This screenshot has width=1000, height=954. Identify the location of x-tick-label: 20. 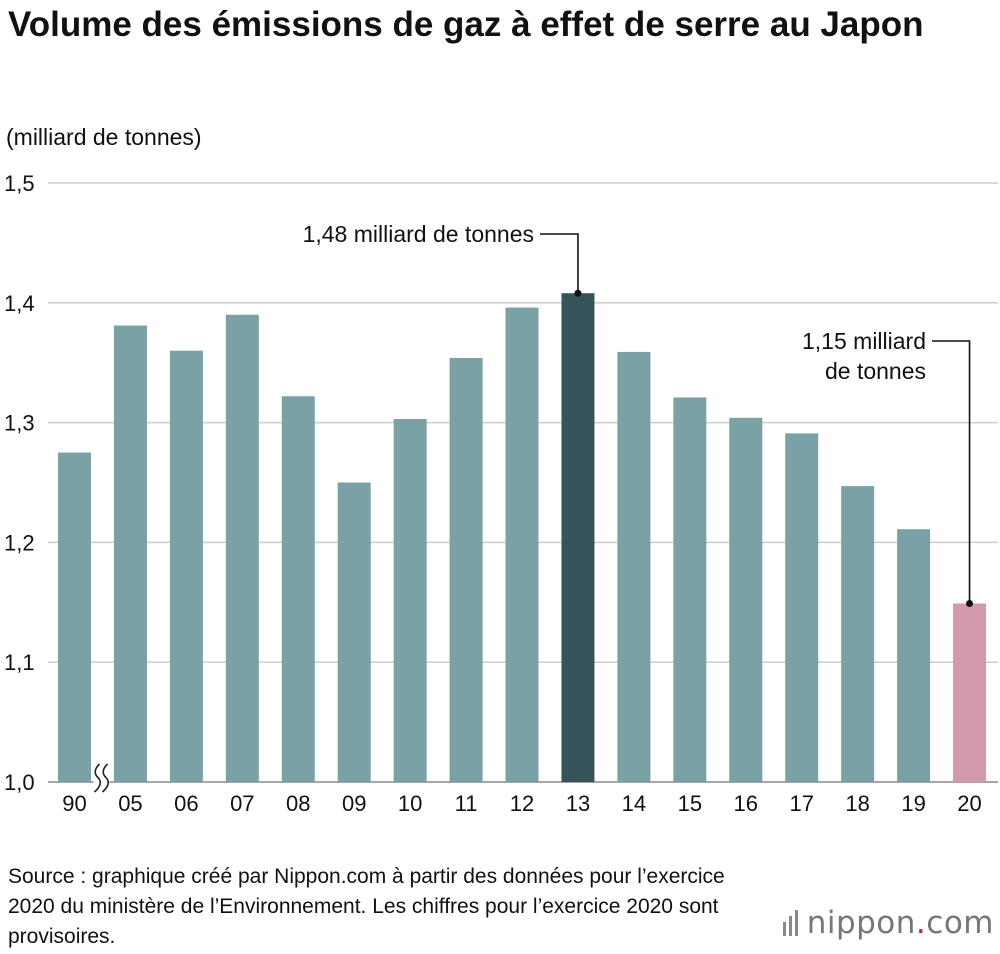
(969, 803).